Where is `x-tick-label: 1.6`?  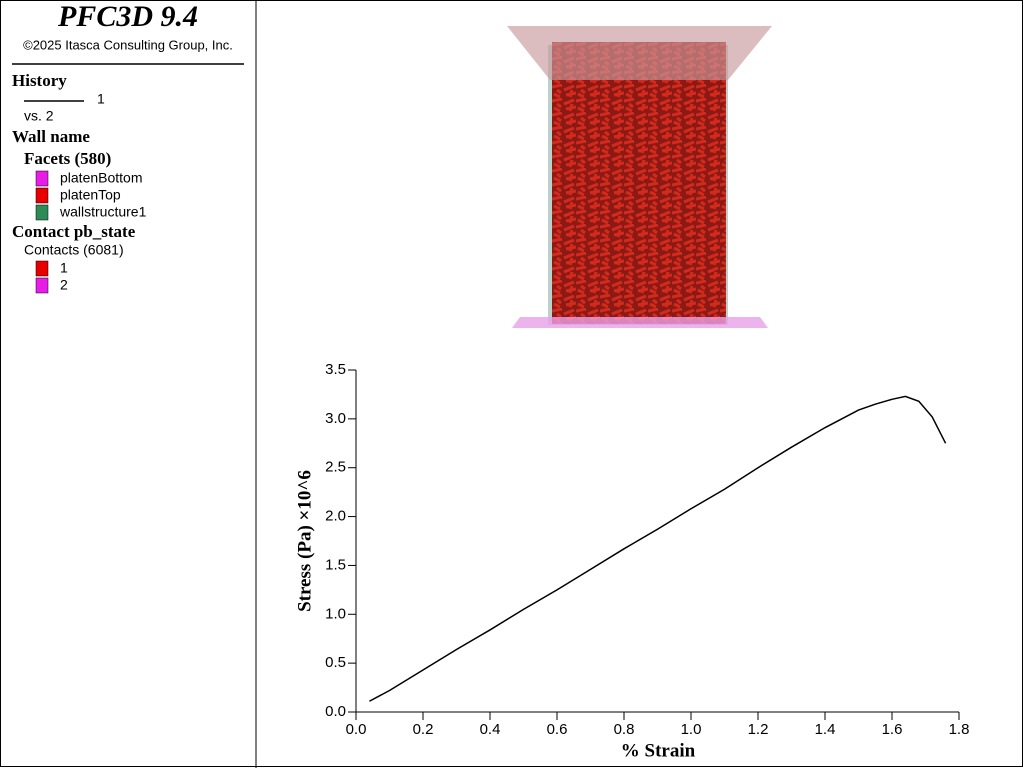 x-tick-label: 1.6 is located at coordinates (892, 729).